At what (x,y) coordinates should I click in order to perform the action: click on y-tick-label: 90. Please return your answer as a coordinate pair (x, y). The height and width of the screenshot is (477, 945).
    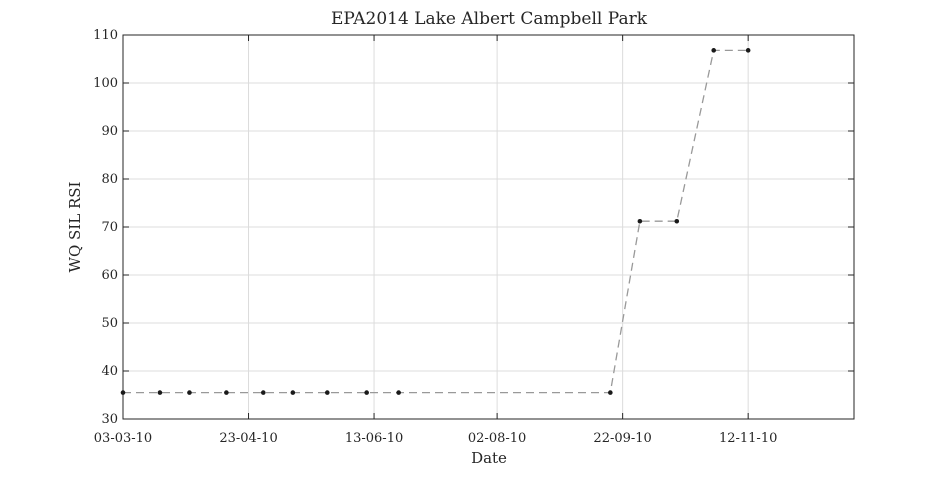
    Looking at the image, I should click on (109, 131).